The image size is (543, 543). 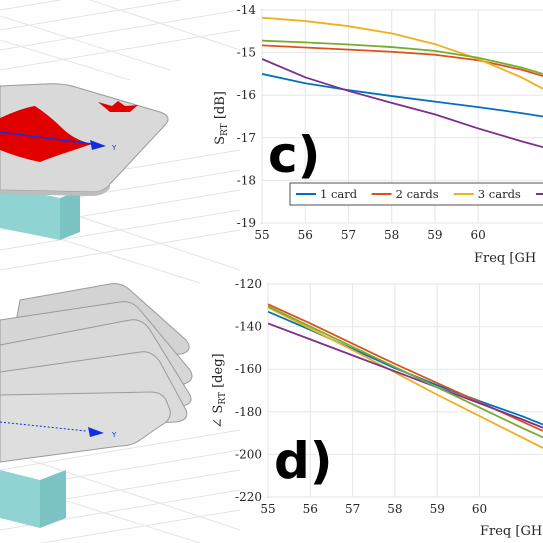 What do you see at coordinates (246, 223) in the screenshot?
I see `y-tick-label: -19` at bounding box center [246, 223].